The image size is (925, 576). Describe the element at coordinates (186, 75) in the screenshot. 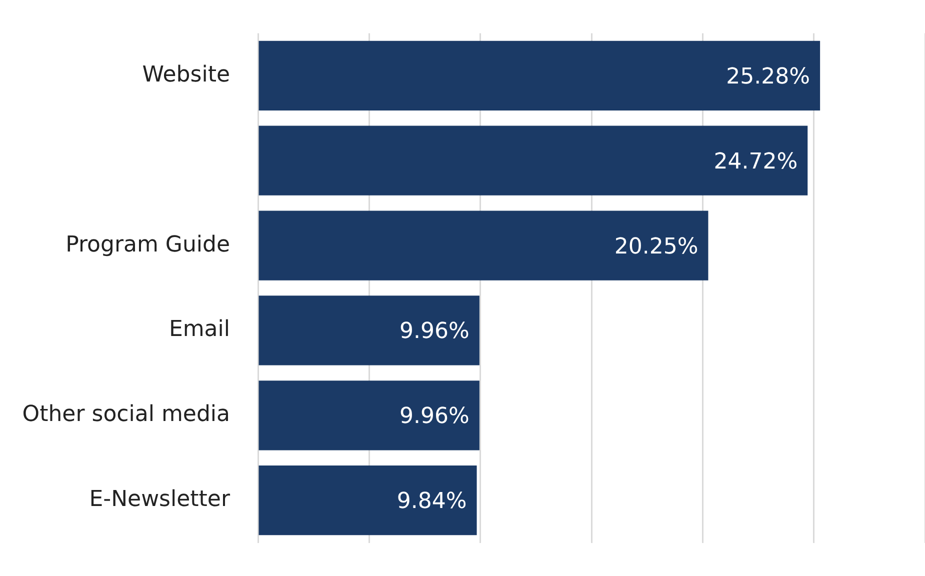

I see `y-tick-label: Website` at that location.